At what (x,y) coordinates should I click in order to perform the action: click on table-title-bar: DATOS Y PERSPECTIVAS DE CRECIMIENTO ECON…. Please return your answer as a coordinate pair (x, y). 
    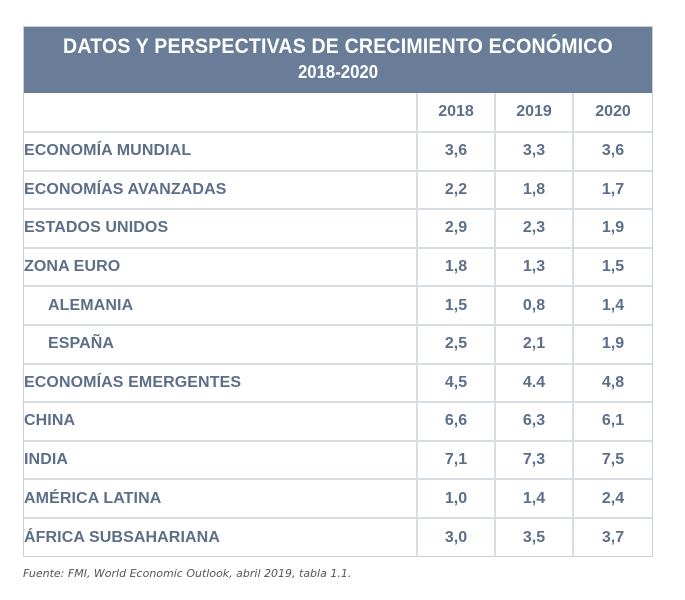
    Looking at the image, I should click on (338, 60).